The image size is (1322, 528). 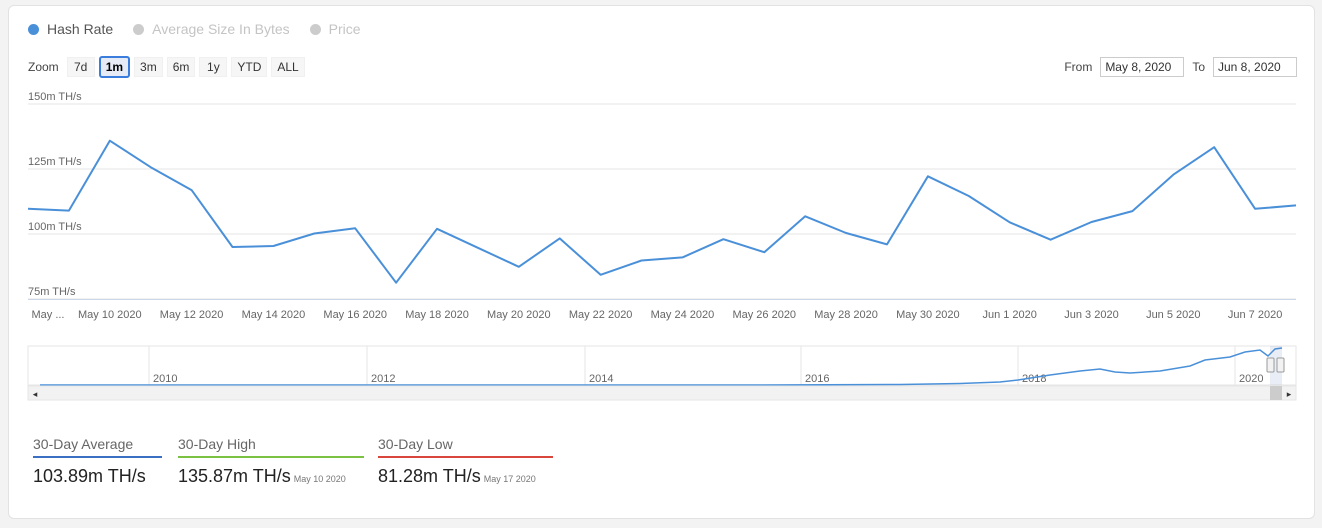 I want to click on to-label: To, so click(x=1198, y=67).